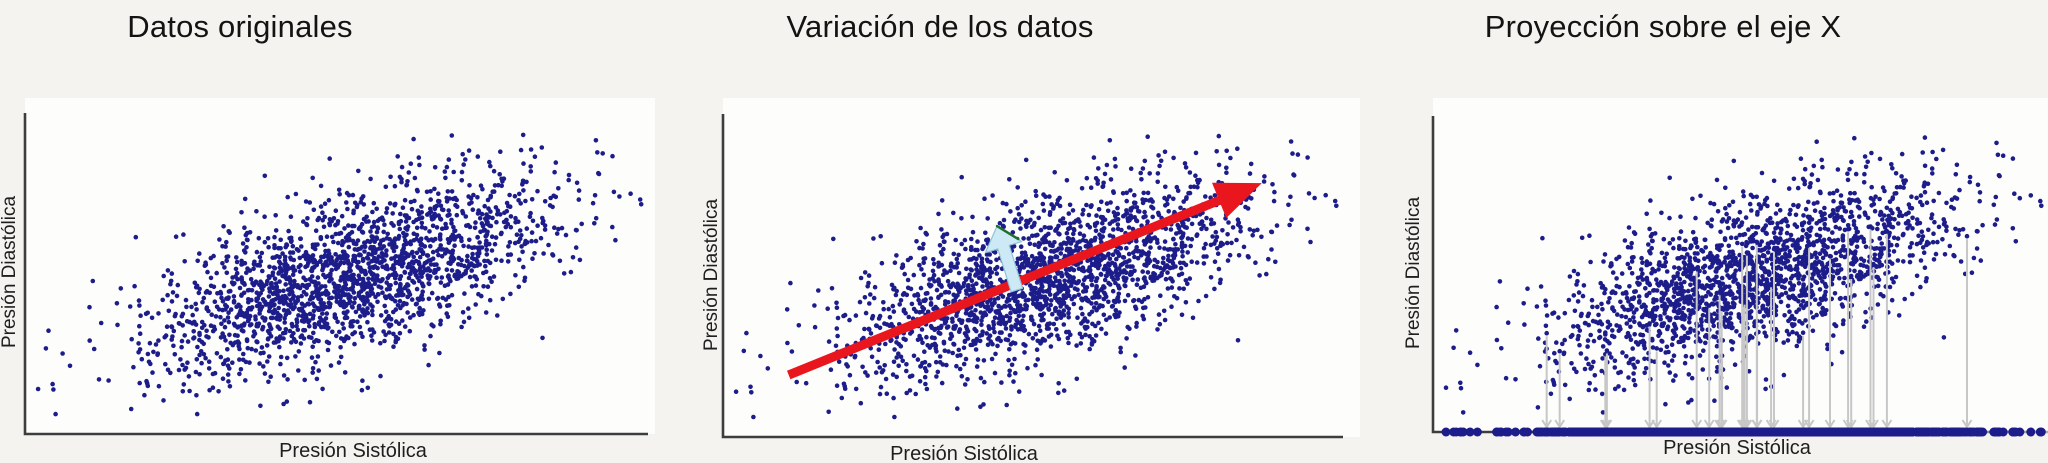  I want to click on principal-component-arrow, so click(1024, 281).